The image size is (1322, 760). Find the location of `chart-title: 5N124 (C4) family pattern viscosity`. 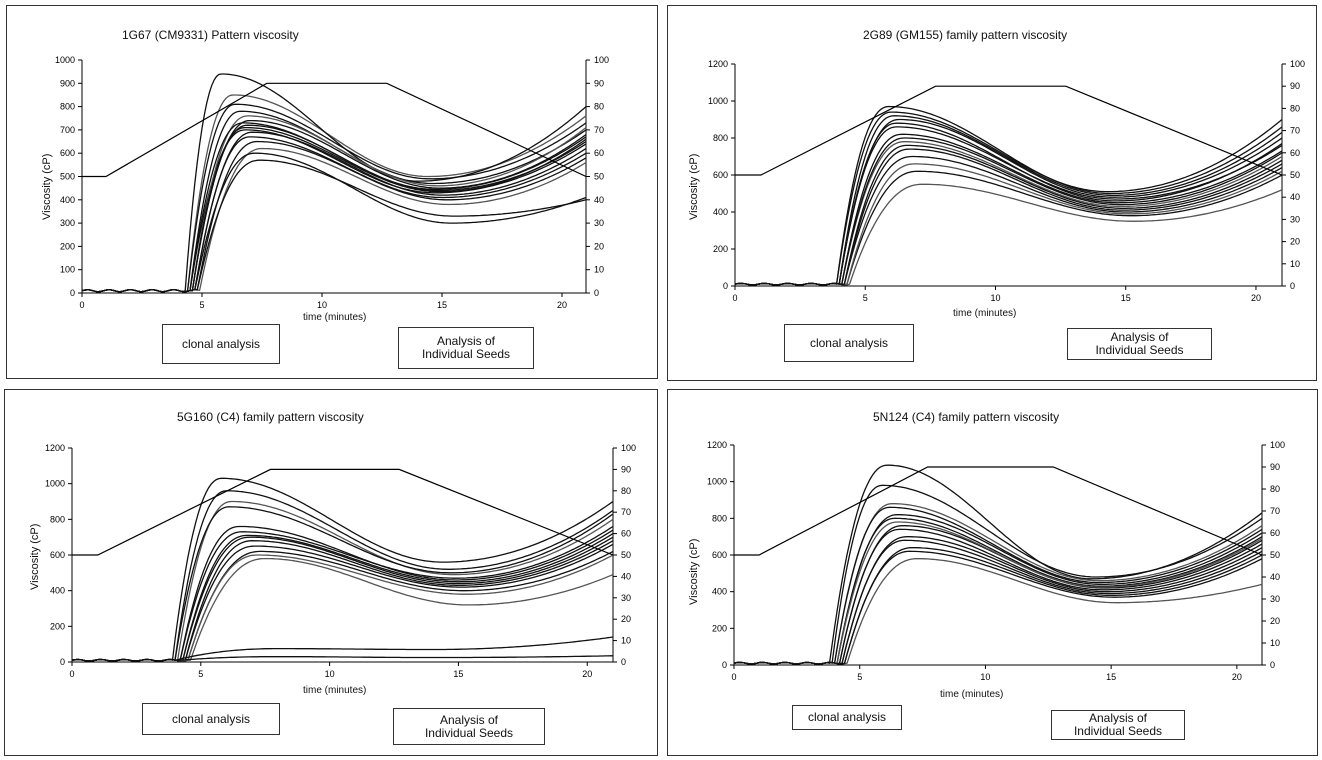

chart-title: 5N124 (C4) family pattern viscosity is located at coordinates (966, 417).